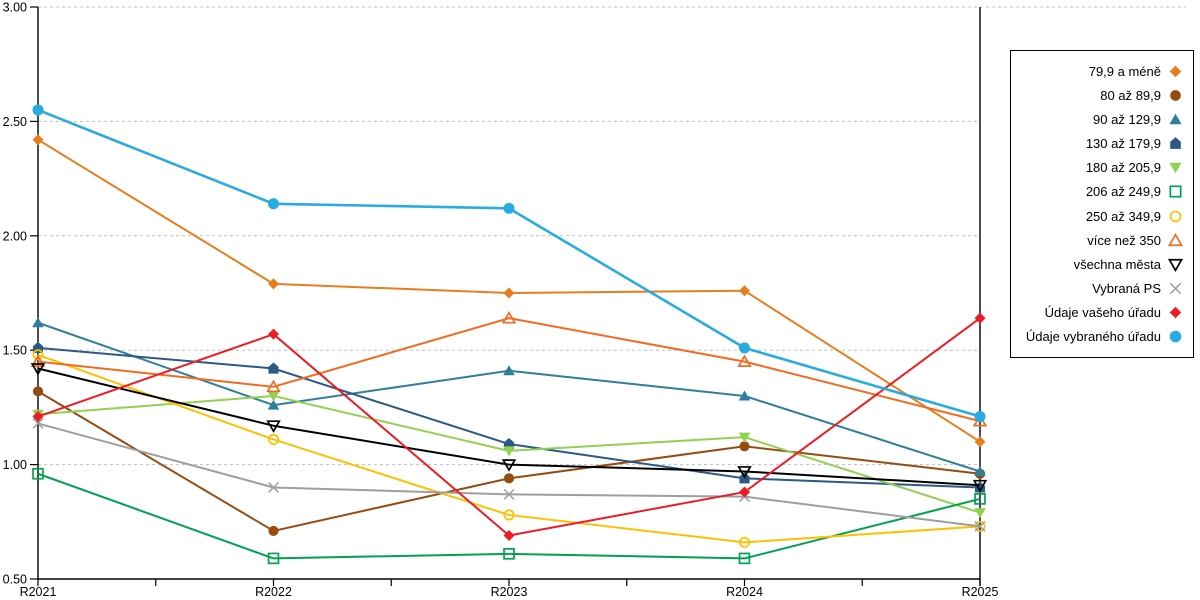 The image size is (1200, 600). What do you see at coordinates (15, 465) in the screenshot?
I see `y-tick-label: 1.00` at bounding box center [15, 465].